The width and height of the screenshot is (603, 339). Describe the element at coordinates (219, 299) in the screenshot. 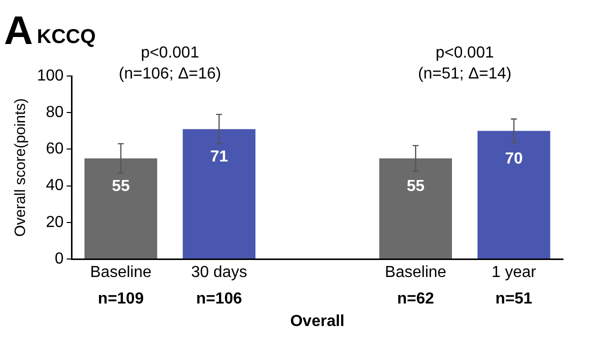

I see `text: n=106` at that location.